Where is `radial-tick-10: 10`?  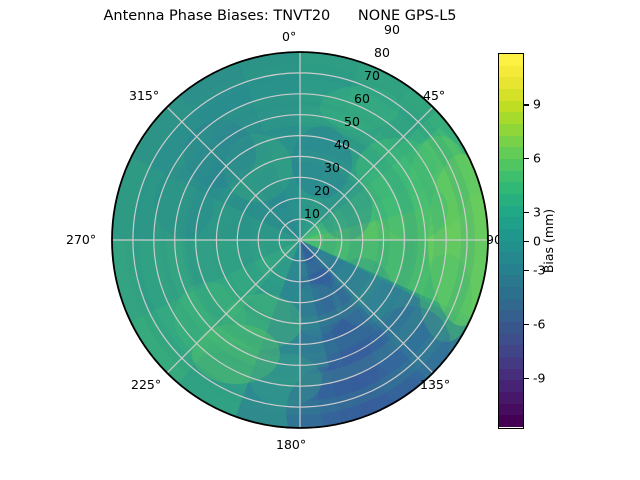
radial-tick-10: 10 is located at coordinates (312, 213).